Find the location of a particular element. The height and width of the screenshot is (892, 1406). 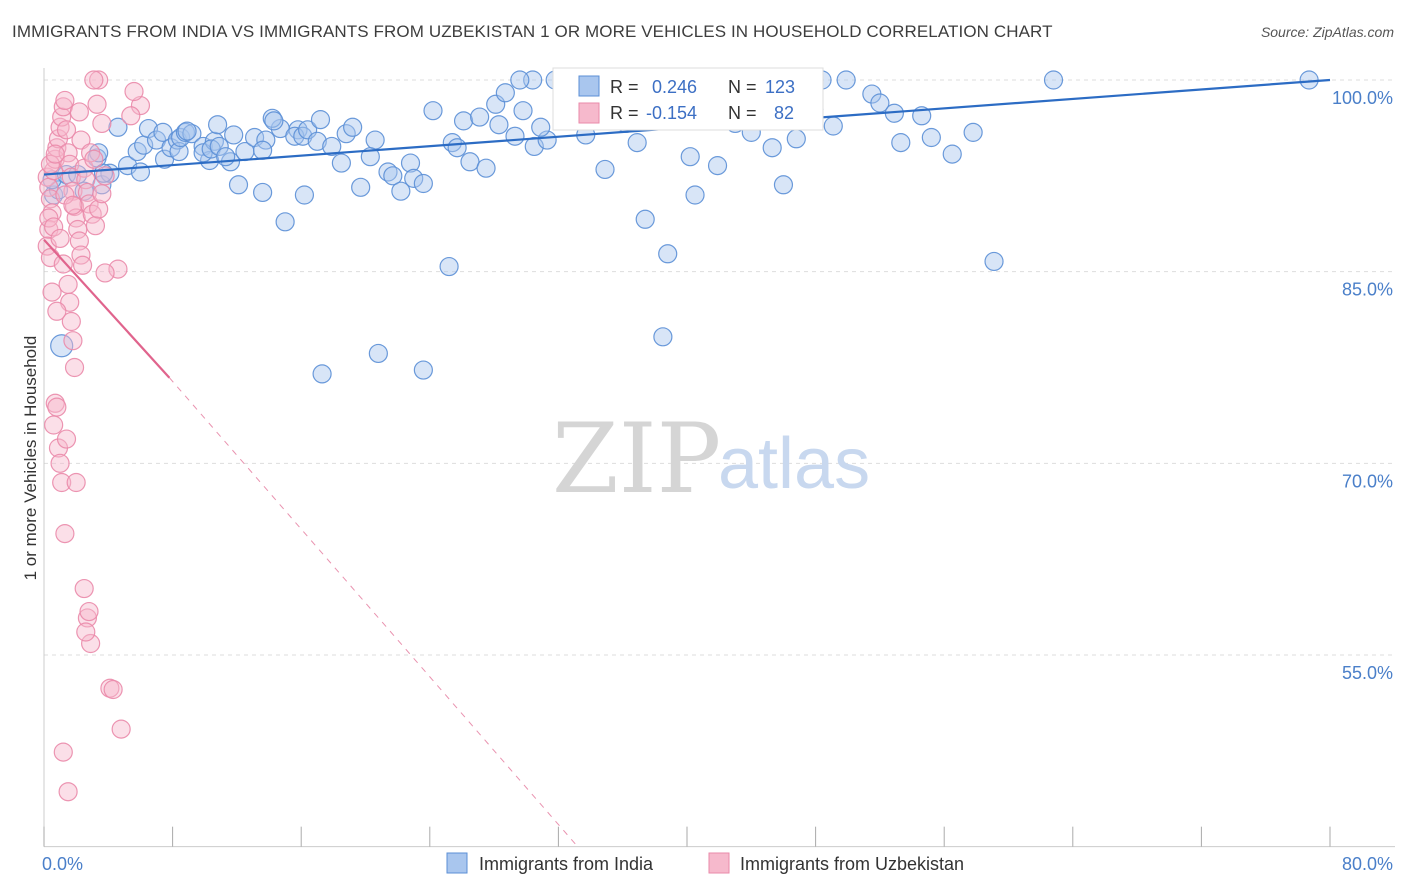

legend-india-n-value: 123 is located at coordinates (780, 87).